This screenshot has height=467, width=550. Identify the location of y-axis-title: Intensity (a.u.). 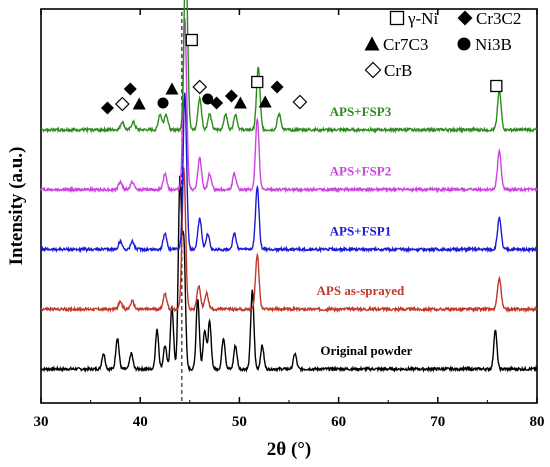
(16, 206).